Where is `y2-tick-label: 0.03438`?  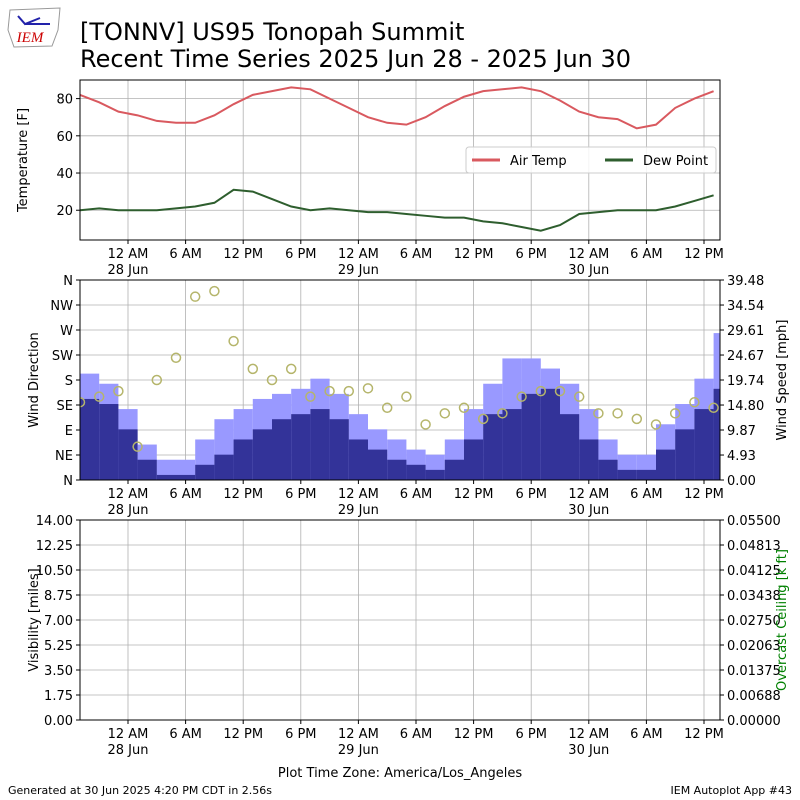 y2-tick-label: 0.03438 is located at coordinates (754, 596).